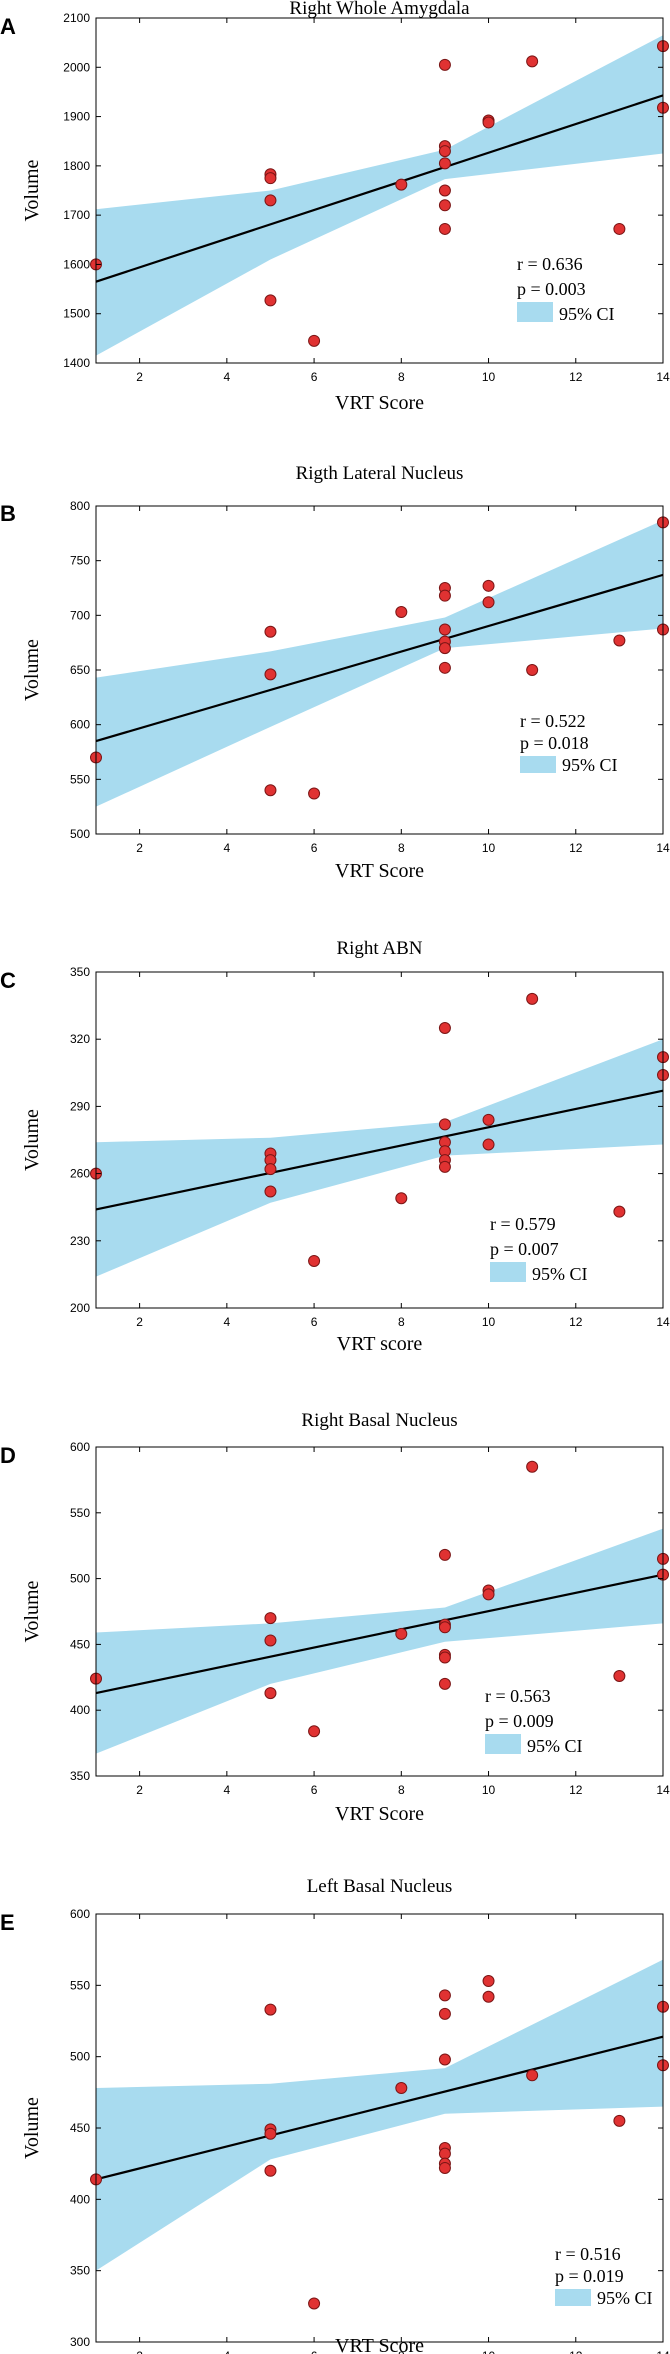 The image size is (670, 2354). Describe the element at coordinates (553, 721) in the screenshot. I see `r-value: r = 0.522` at that location.